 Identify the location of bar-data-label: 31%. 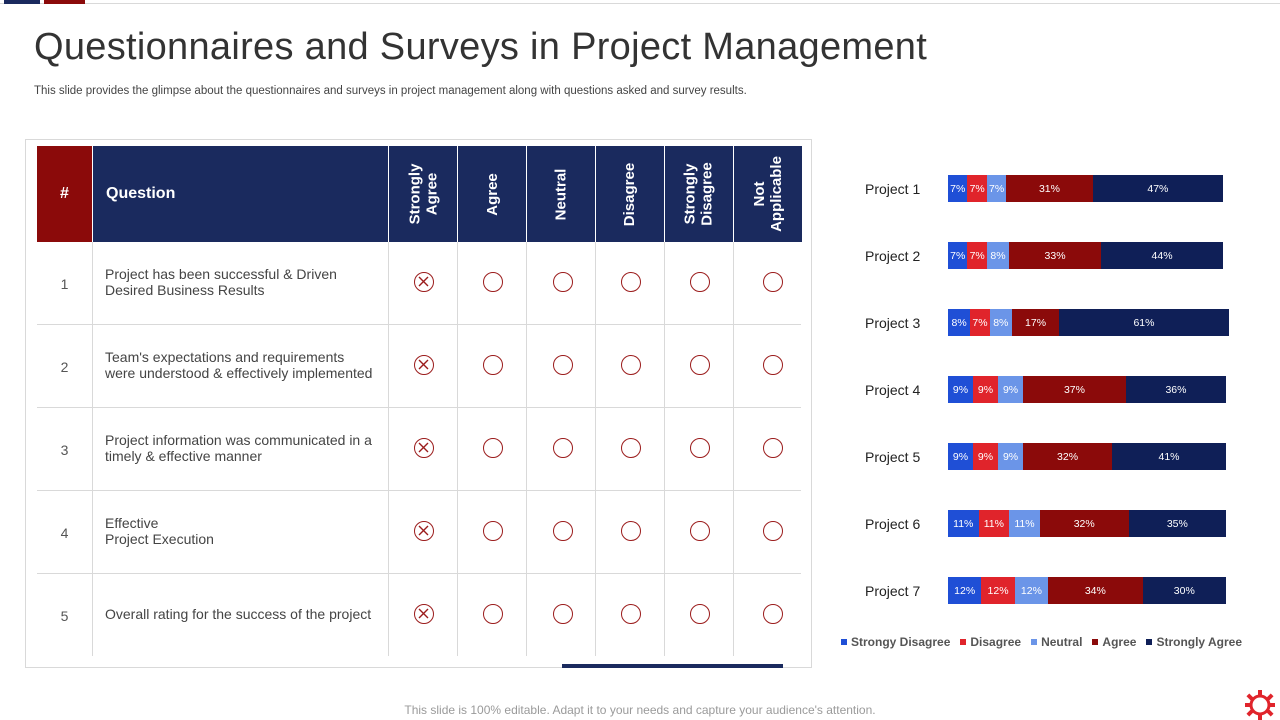
(1049, 188).